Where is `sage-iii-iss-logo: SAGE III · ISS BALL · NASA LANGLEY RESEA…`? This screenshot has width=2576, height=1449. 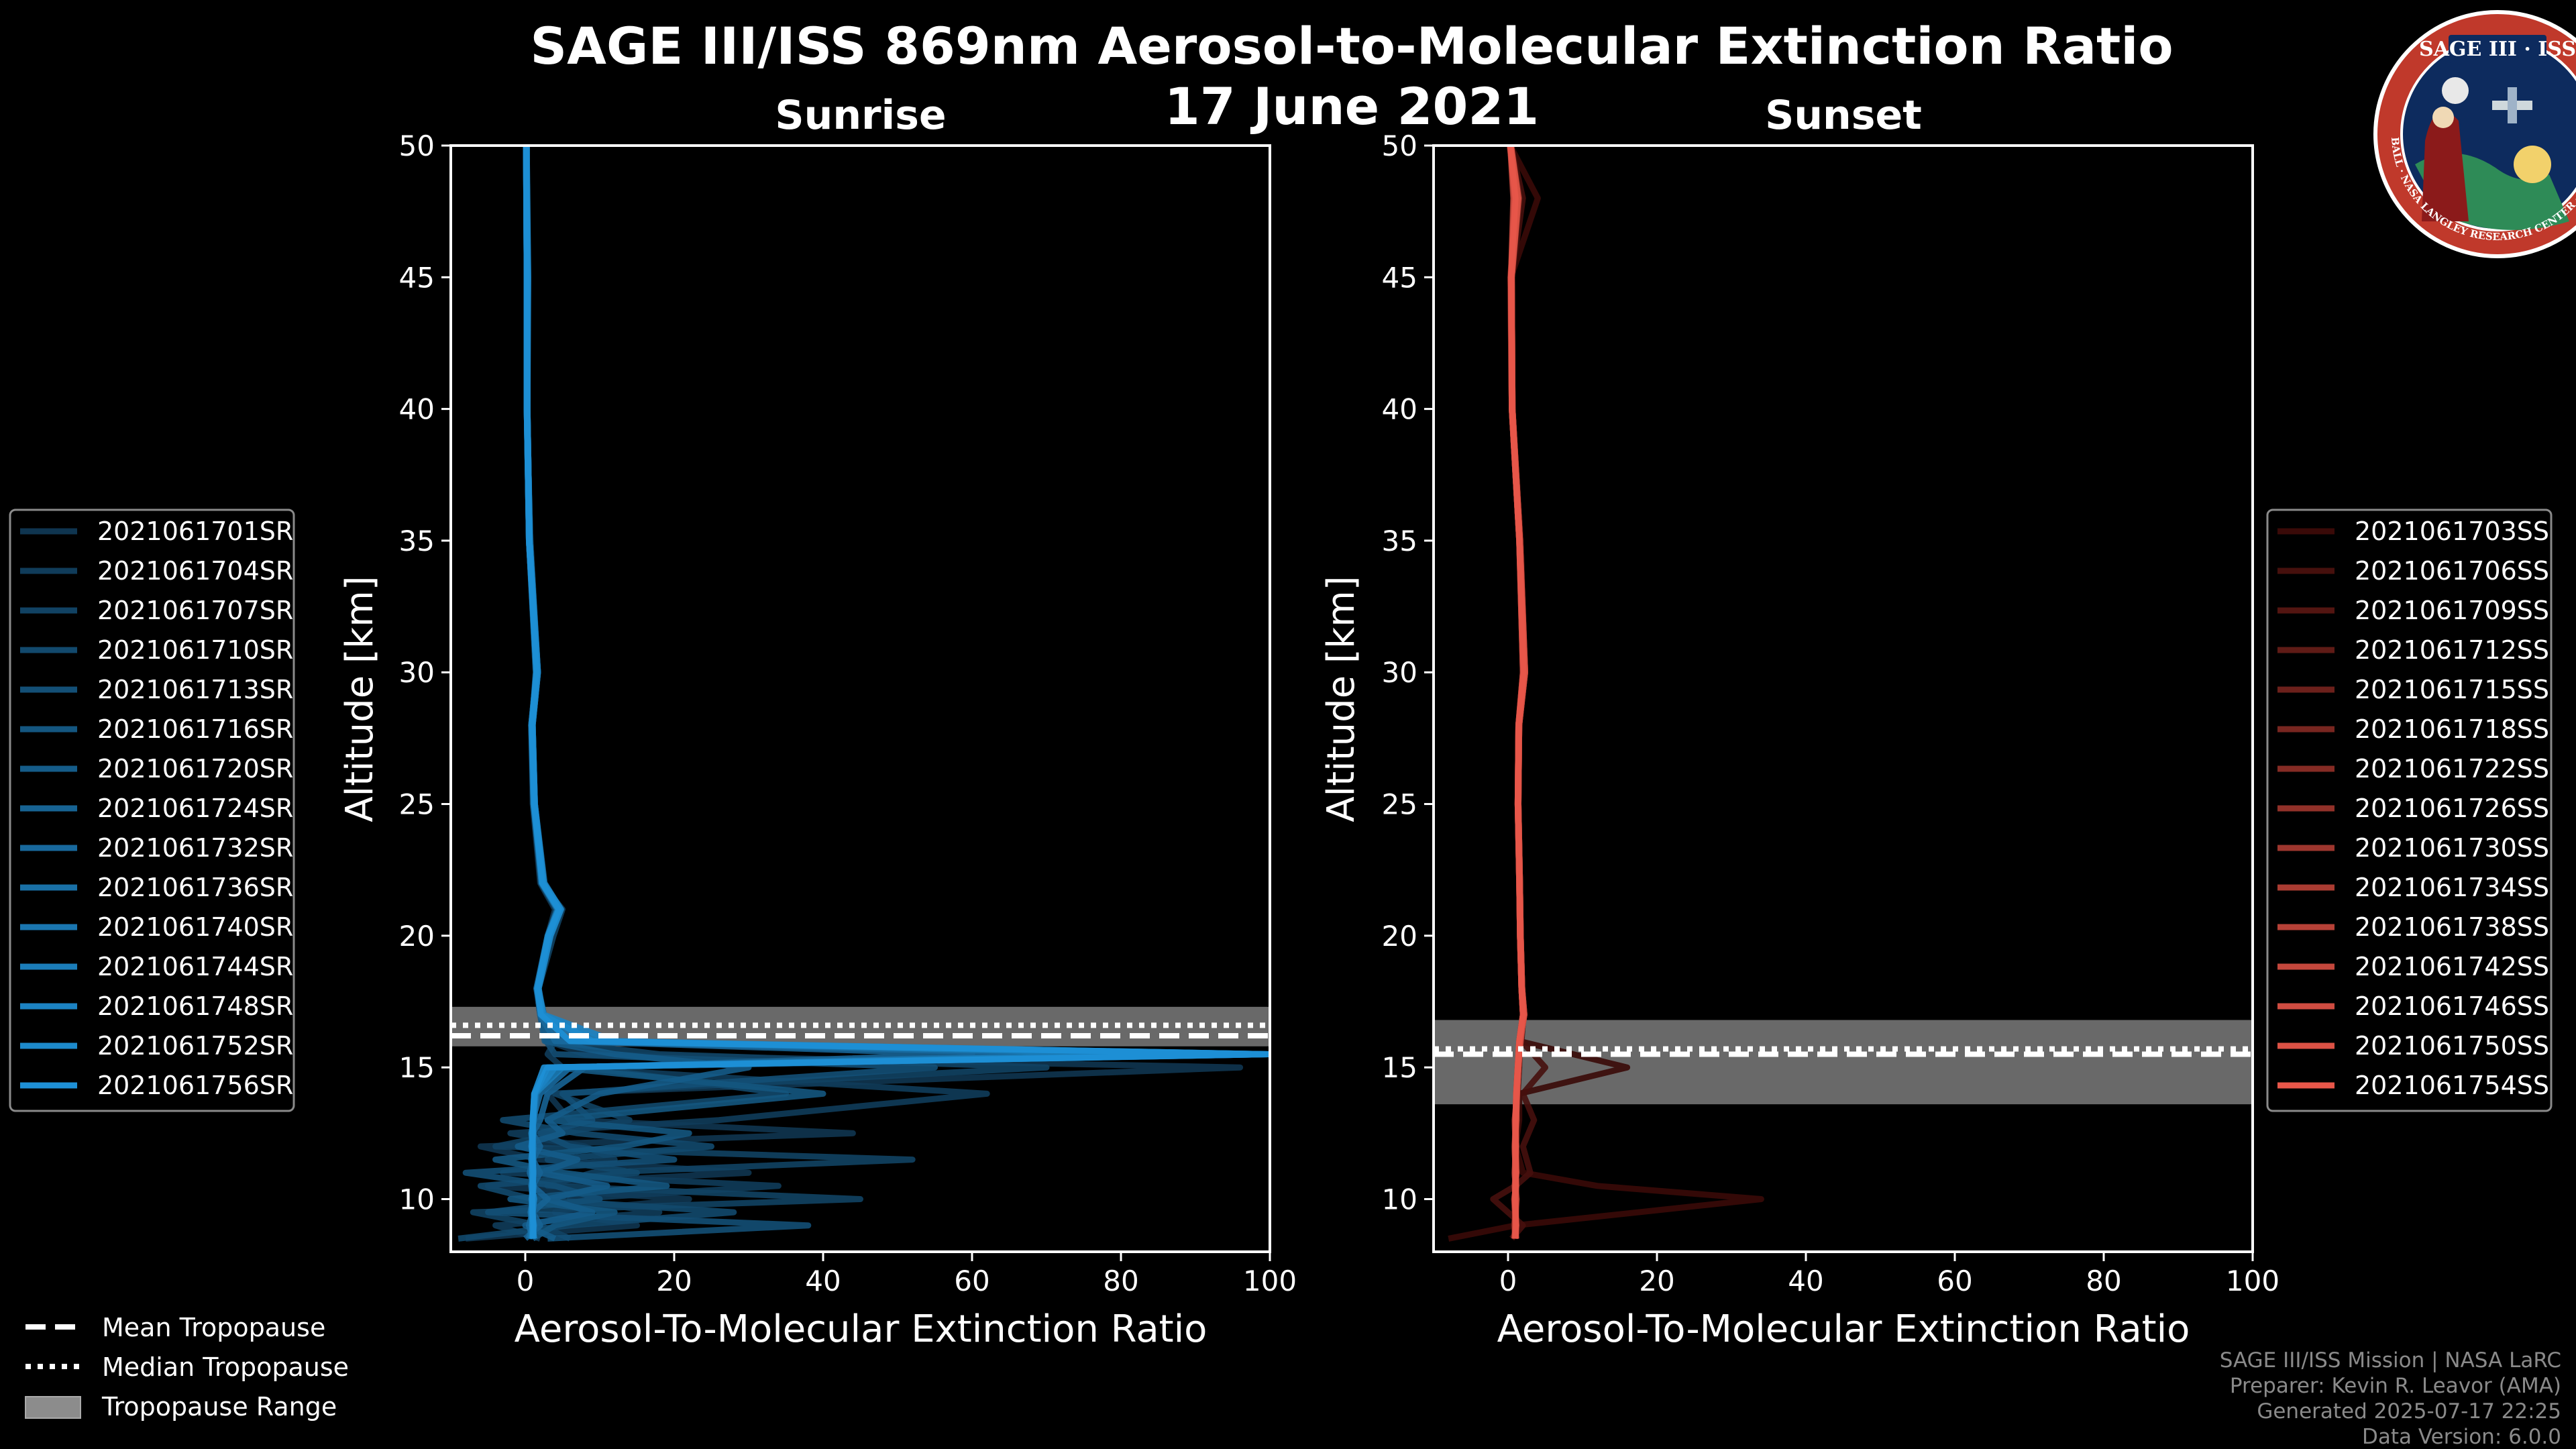
sage-iii-iss-logo: SAGE III · ISS BALL · NASA LANGLEY RESEA… is located at coordinates (2474, 134).